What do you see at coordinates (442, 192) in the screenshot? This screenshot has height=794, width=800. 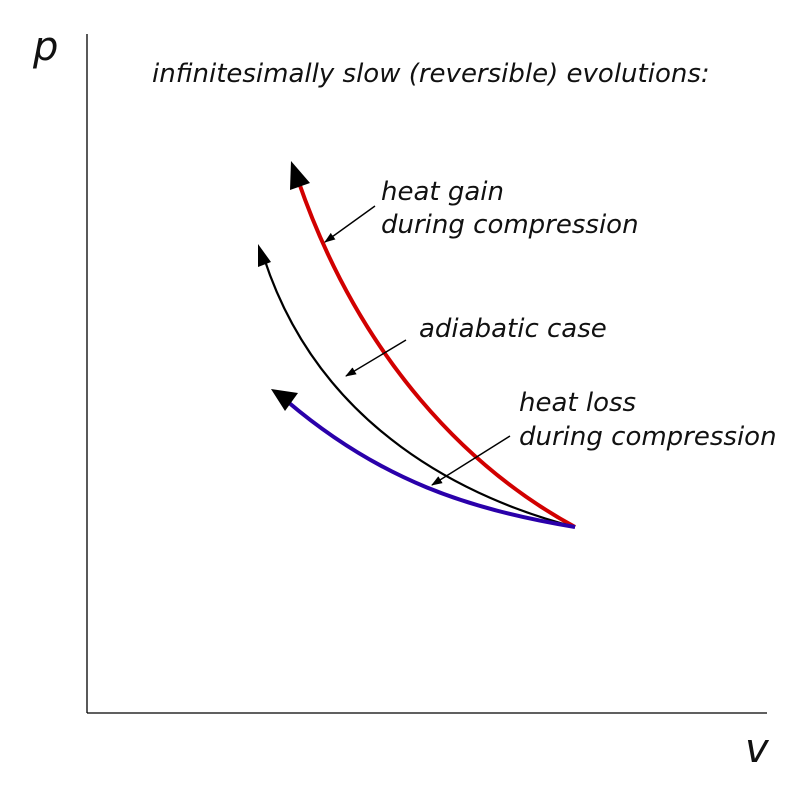 I see `heat-gain-label-line1: heat gain` at bounding box center [442, 192].